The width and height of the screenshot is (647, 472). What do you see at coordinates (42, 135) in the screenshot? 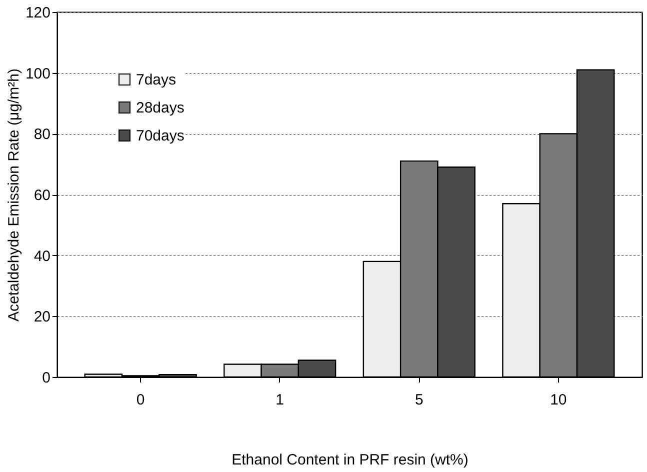
I see `y-tick-label: 80` at bounding box center [42, 135].